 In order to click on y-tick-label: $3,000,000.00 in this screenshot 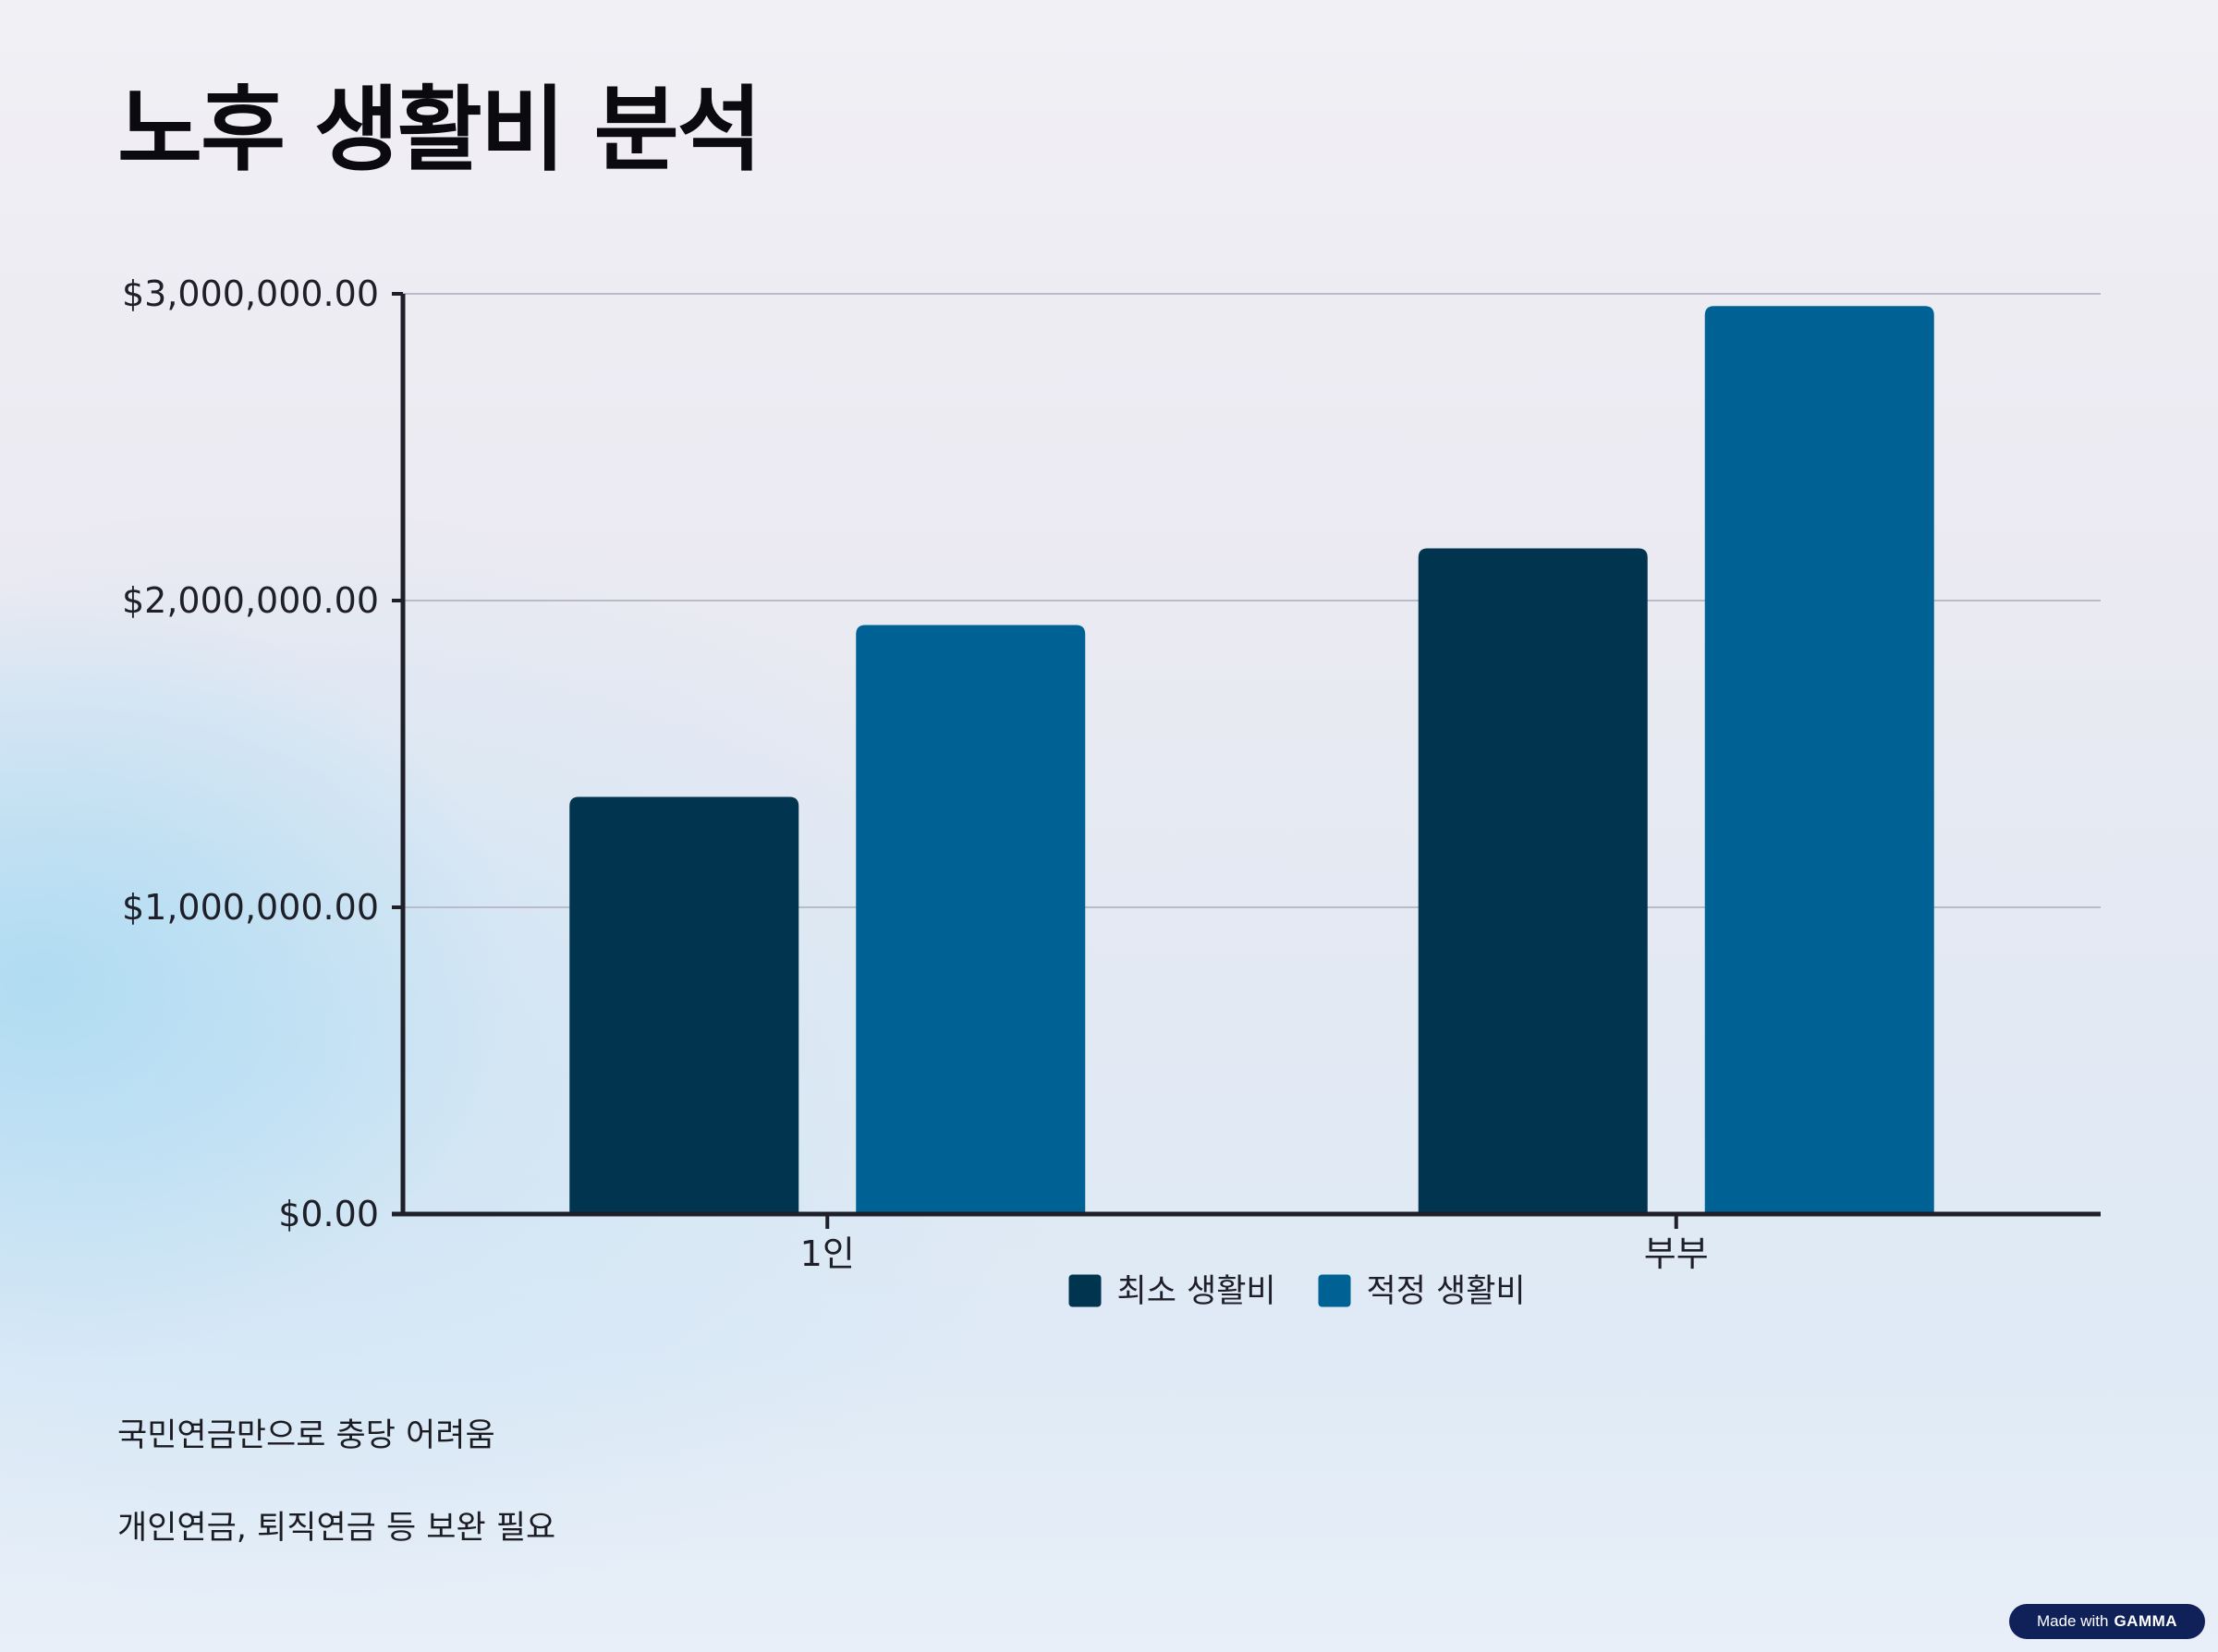, I will do `click(250, 293)`.